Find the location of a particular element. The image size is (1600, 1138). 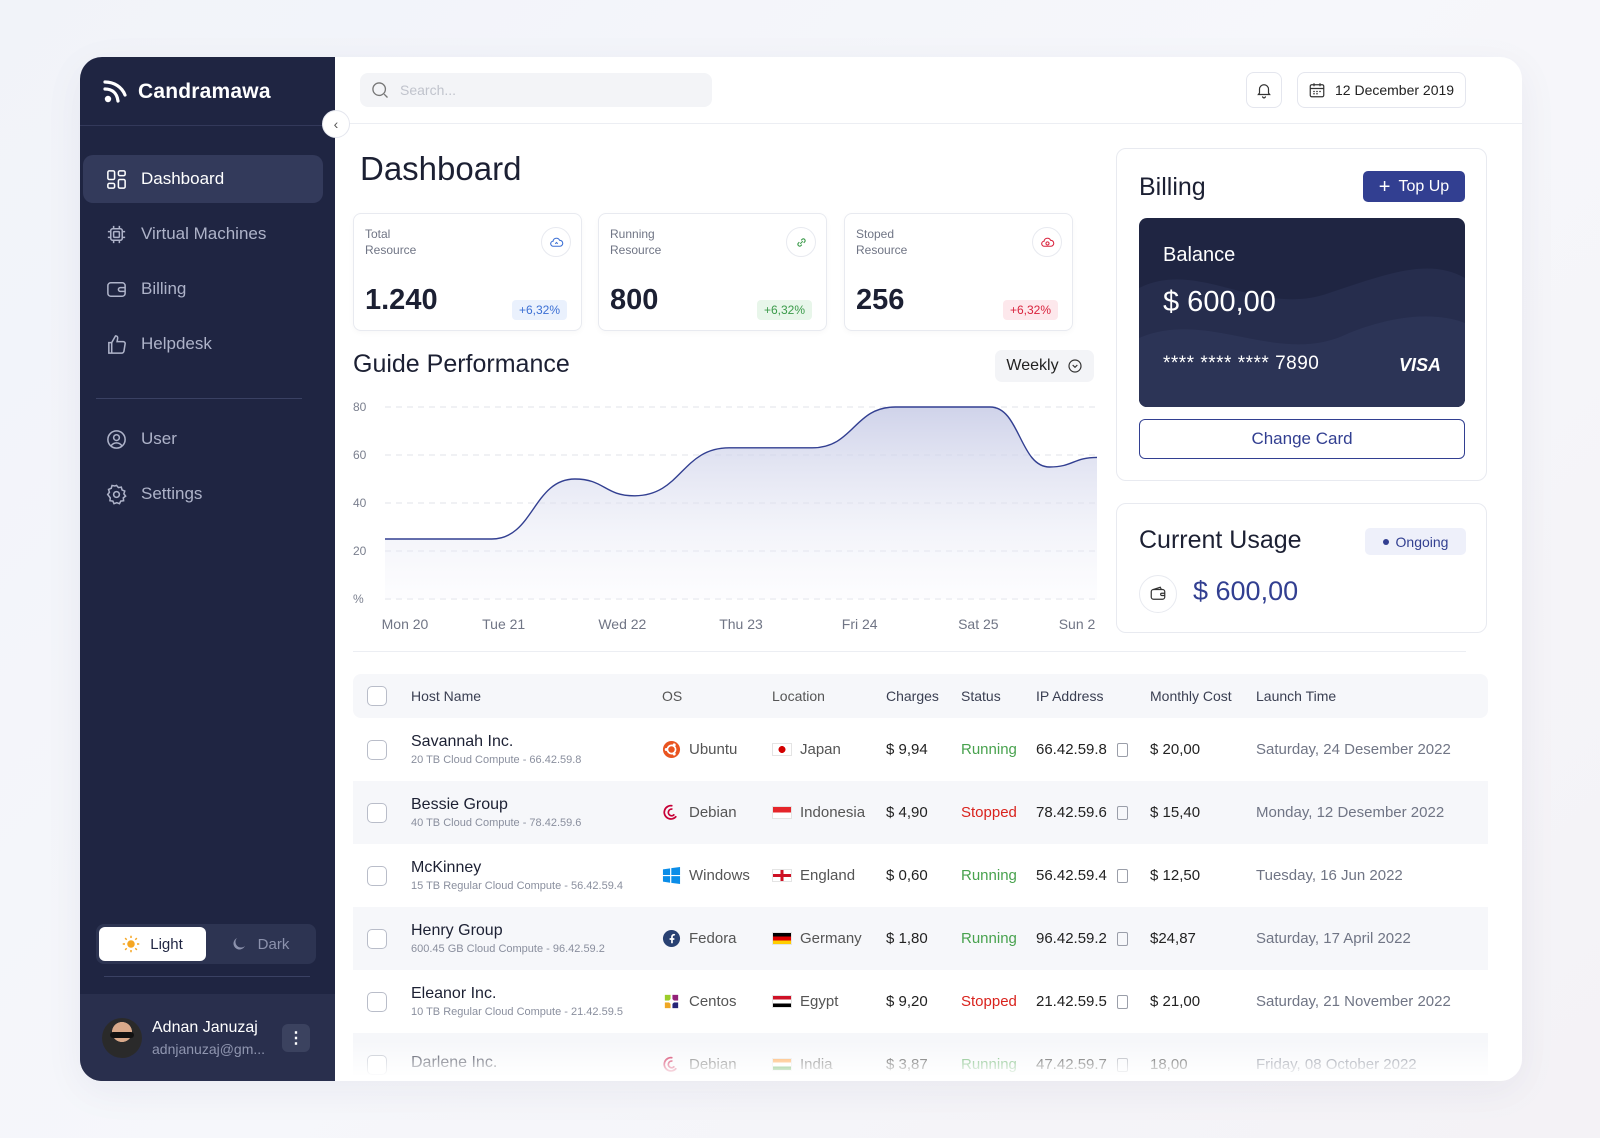

status-badge: Ongoing is located at coordinates (1415, 541).